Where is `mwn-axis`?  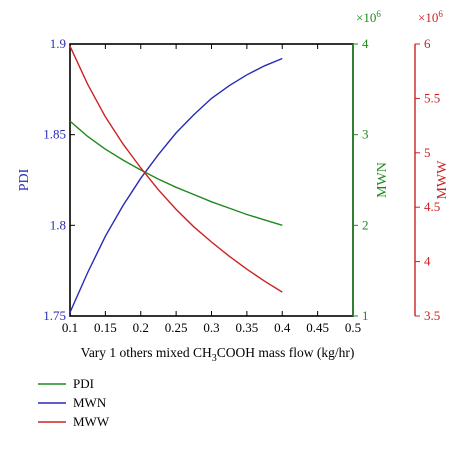
mwn-axis is located at coordinates (355, 180).